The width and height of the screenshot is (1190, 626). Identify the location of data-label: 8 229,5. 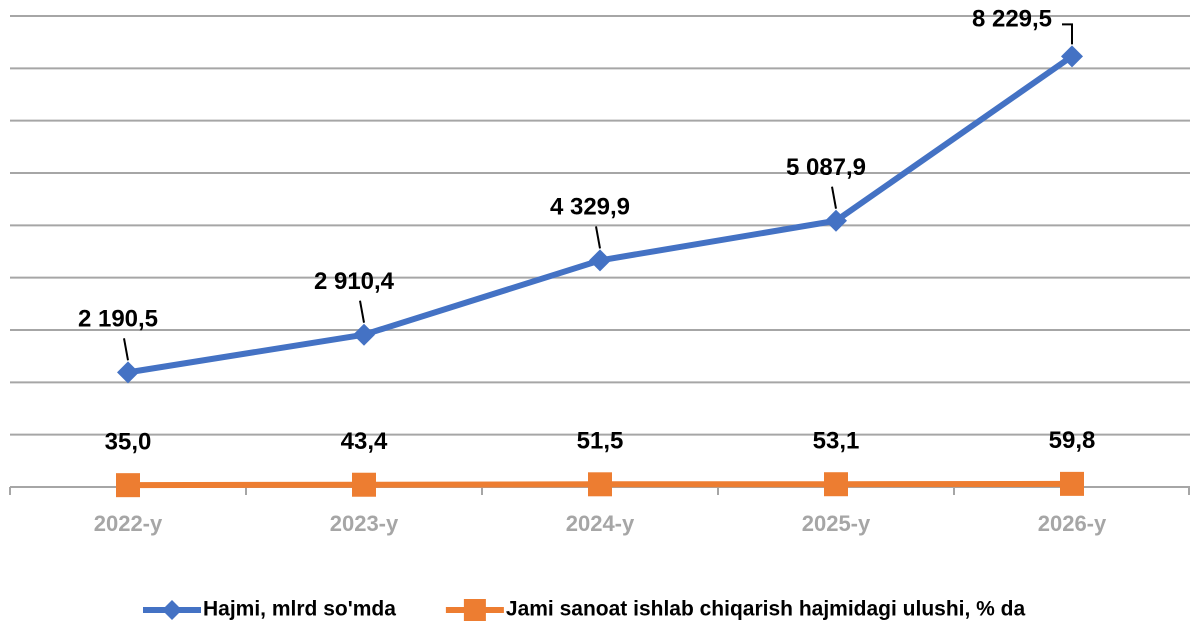
(1012, 19).